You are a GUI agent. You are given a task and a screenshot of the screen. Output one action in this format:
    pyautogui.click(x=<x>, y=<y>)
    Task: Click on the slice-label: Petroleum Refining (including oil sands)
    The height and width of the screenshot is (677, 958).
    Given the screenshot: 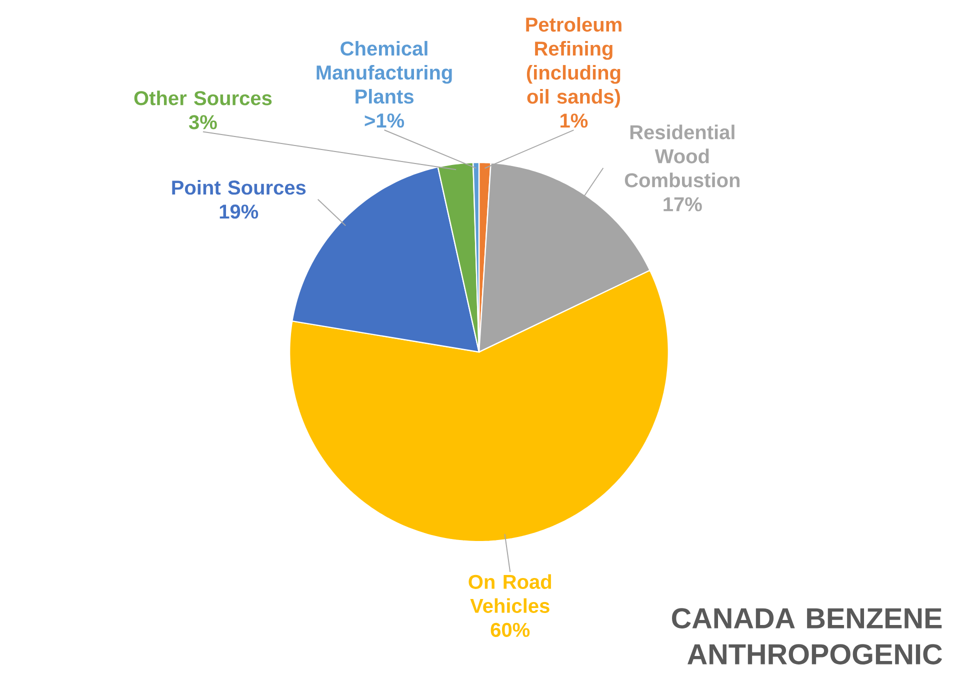 What is the action you would take?
    pyautogui.click(x=574, y=62)
    